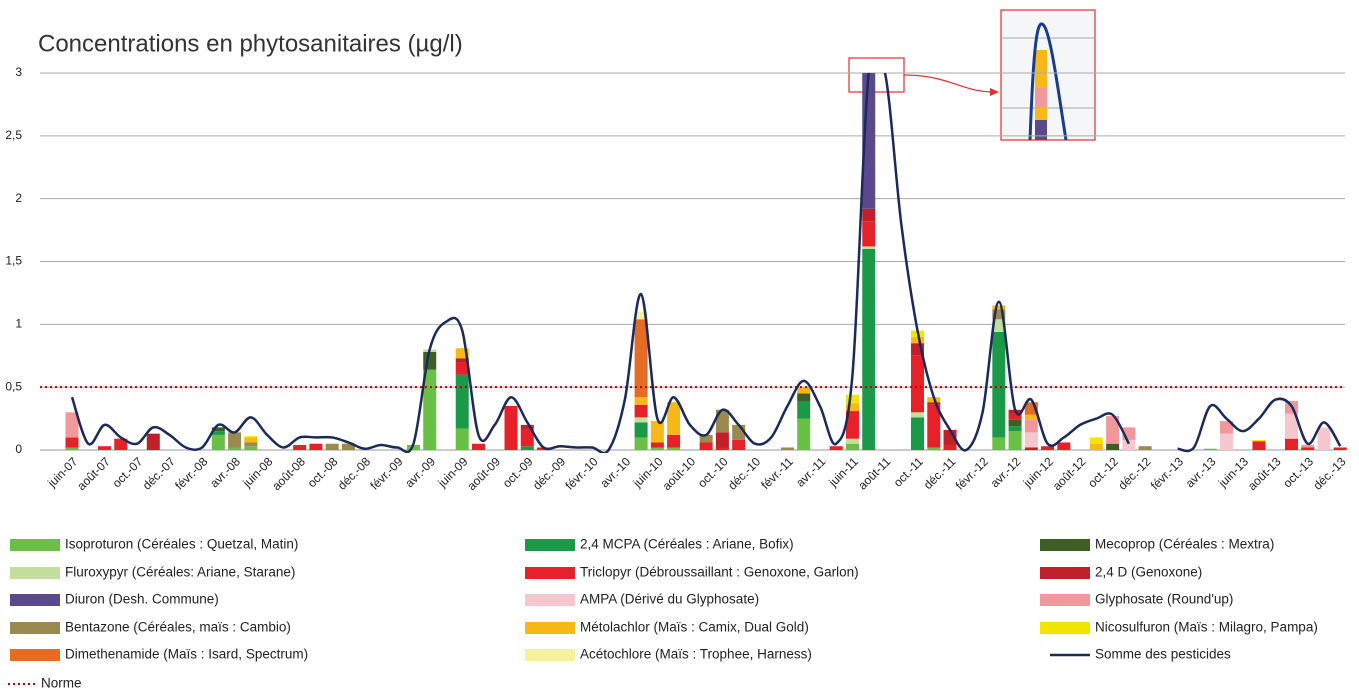 The image size is (1359, 691). I want to click on x-tick-label: févr.-11, so click(777, 473).